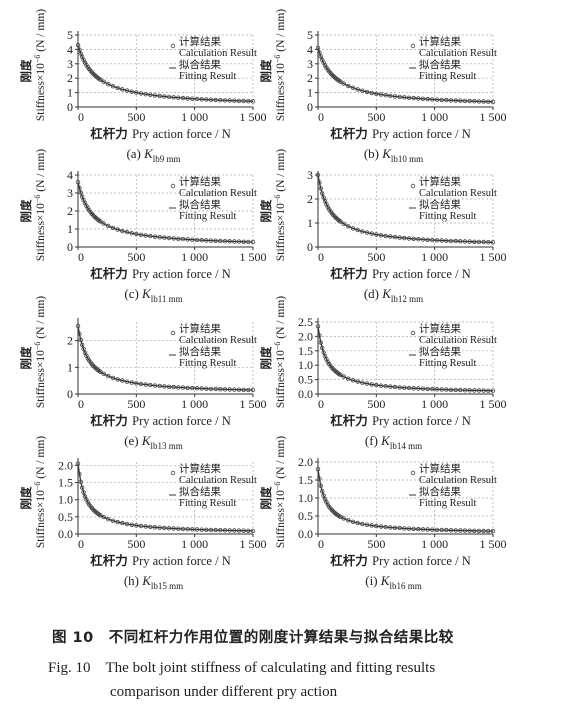 This screenshot has width=567, height=717. I want to click on y-tick-label: 3, so click(310, 175).